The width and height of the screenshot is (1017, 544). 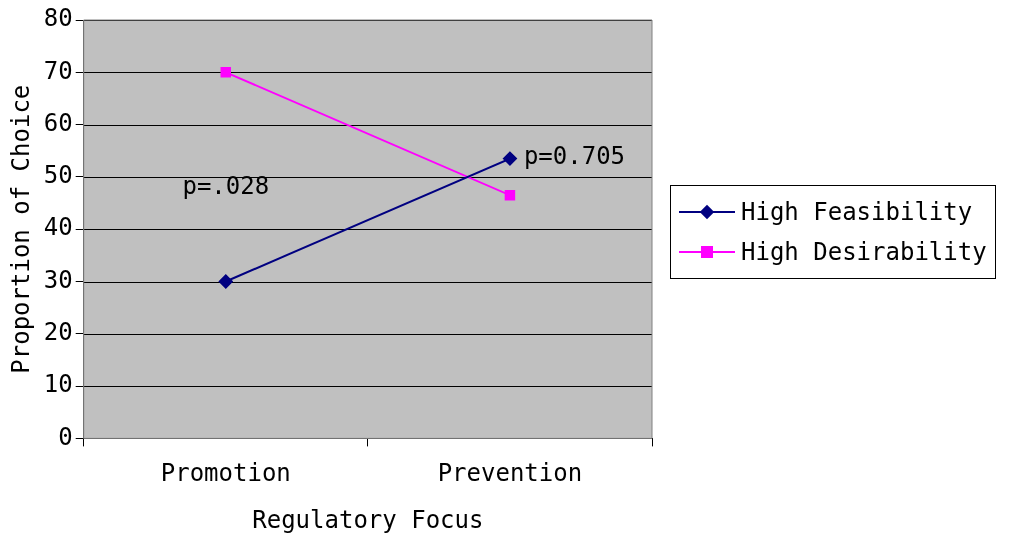 What do you see at coordinates (864, 252) in the screenshot?
I see `legend-label: High Desirability` at bounding box center [864, 252].